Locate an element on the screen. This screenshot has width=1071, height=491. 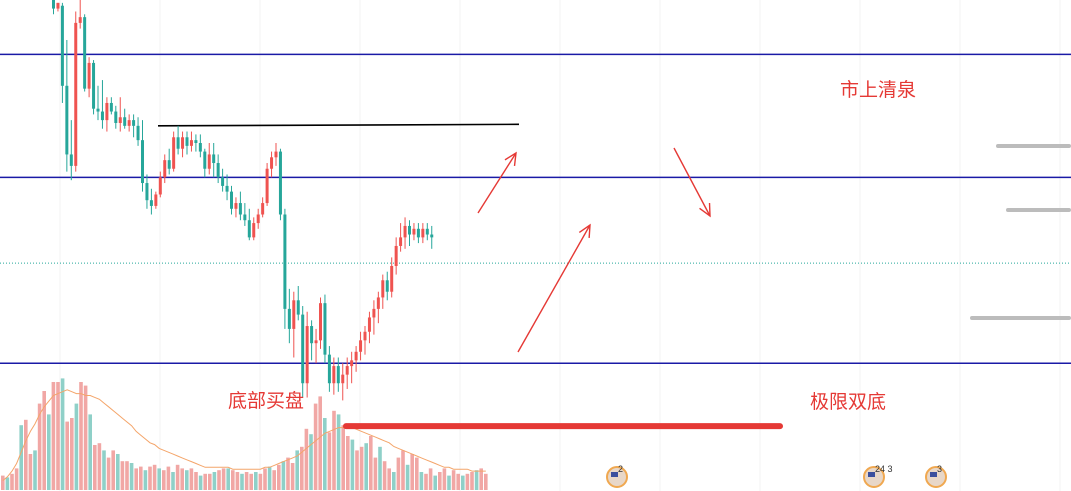
arrow-head is located at coordinates (584, 231).